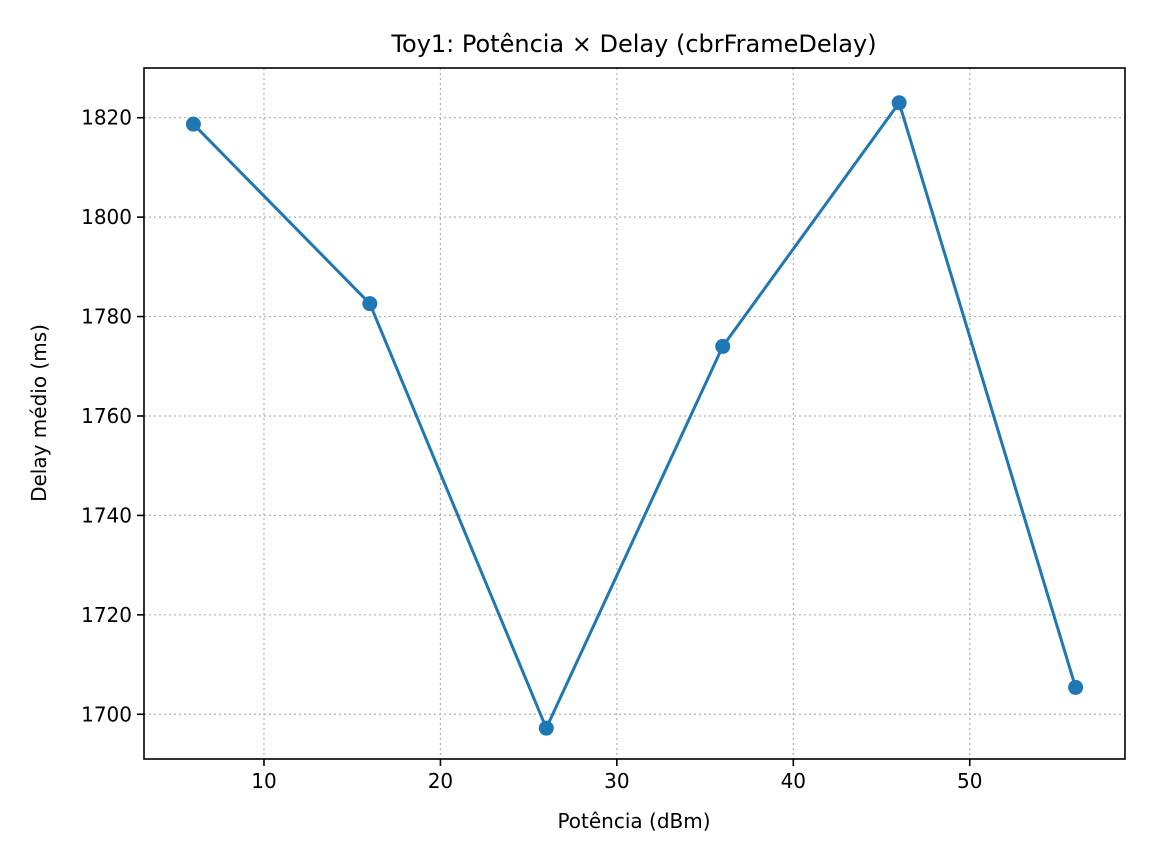 The height and width of the screenshot is (864, 1152). Describe the element at coordinates (793, 781) in the screenshot. I see `x-tick-label: 40` at that location.